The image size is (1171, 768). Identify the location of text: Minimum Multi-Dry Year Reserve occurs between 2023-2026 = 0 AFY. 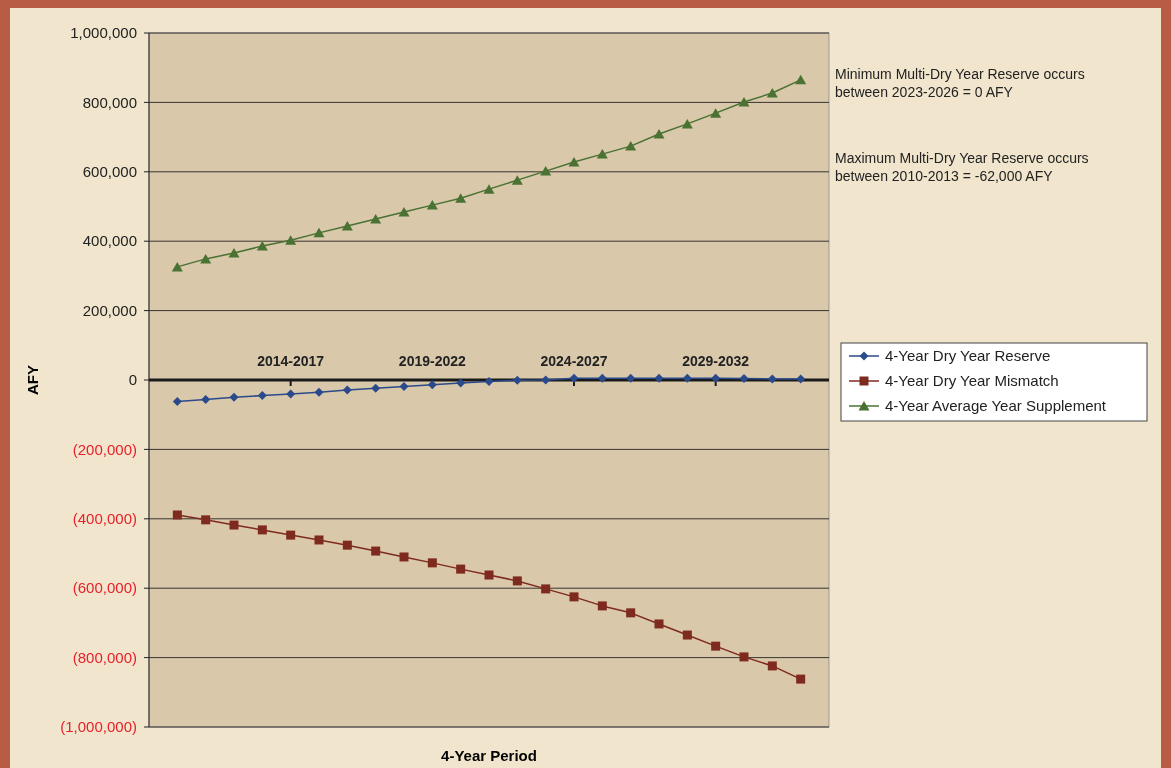
(960, 83).